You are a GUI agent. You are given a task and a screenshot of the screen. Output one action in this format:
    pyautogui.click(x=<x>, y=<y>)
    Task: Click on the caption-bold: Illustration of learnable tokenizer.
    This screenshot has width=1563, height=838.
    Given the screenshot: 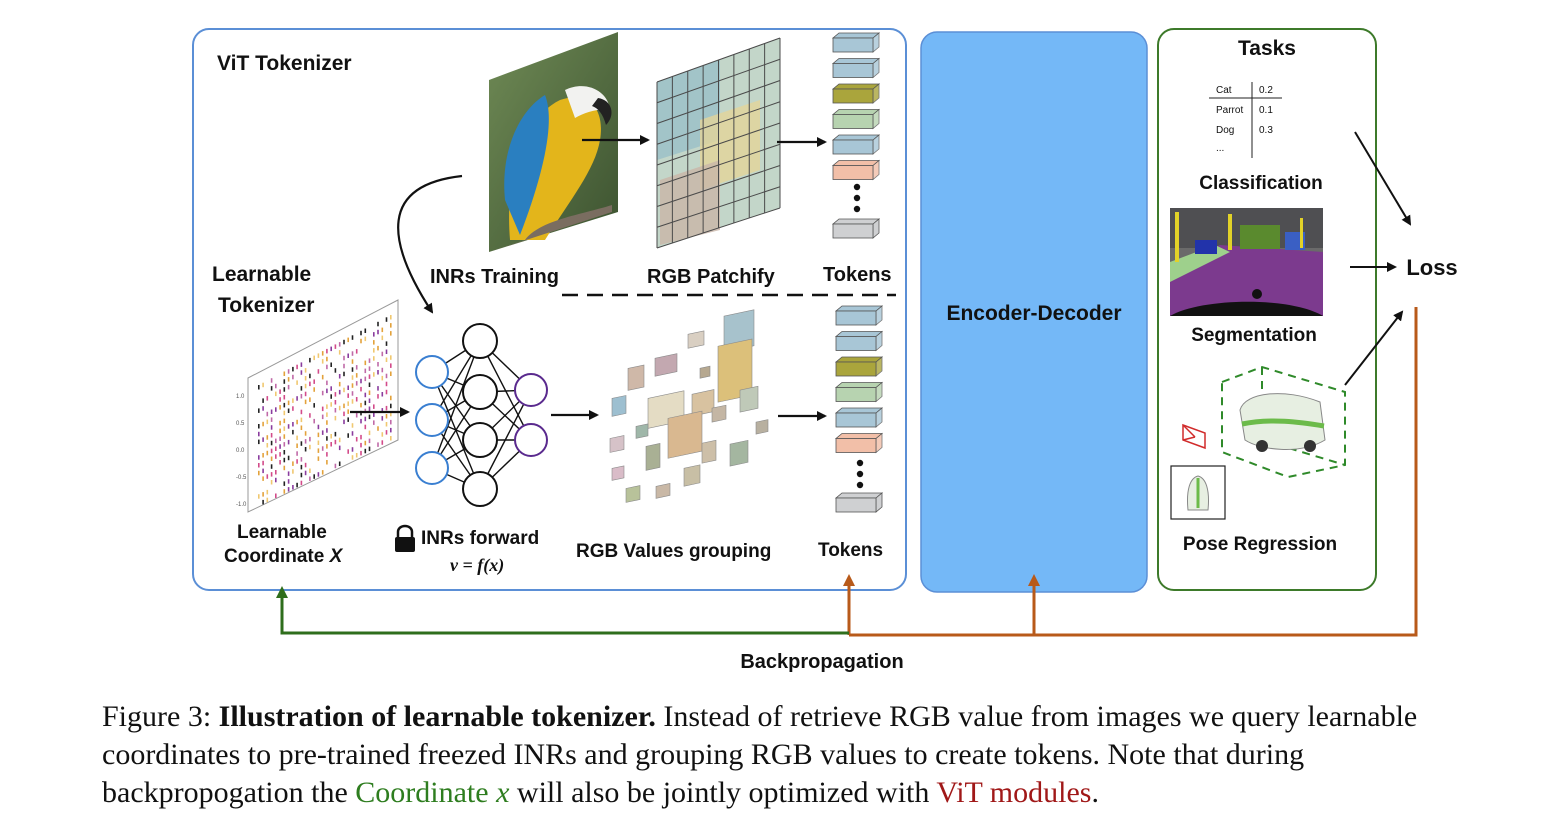 What is the action you would take?
    pyautogui.click(x=437, y=716)
    